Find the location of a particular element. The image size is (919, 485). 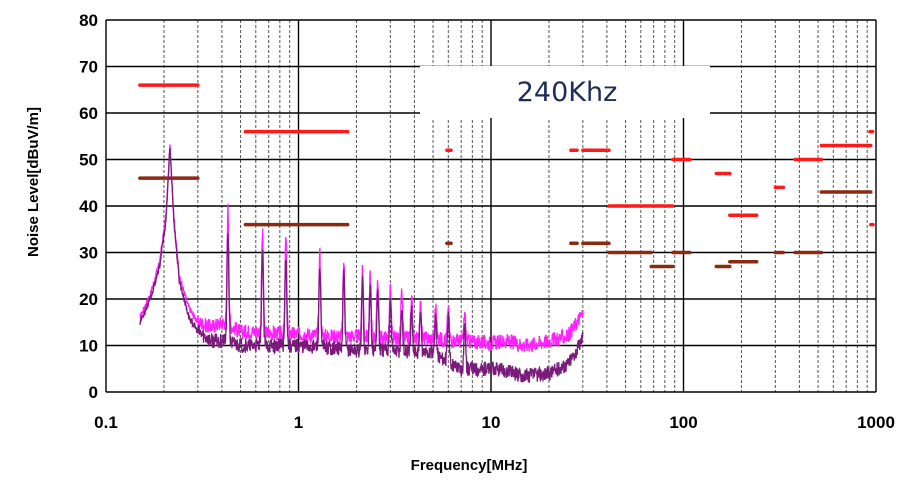

y-tick-labels: 0 10 20 30 40 50 60 70 80 is located at coordinates (88, 206).